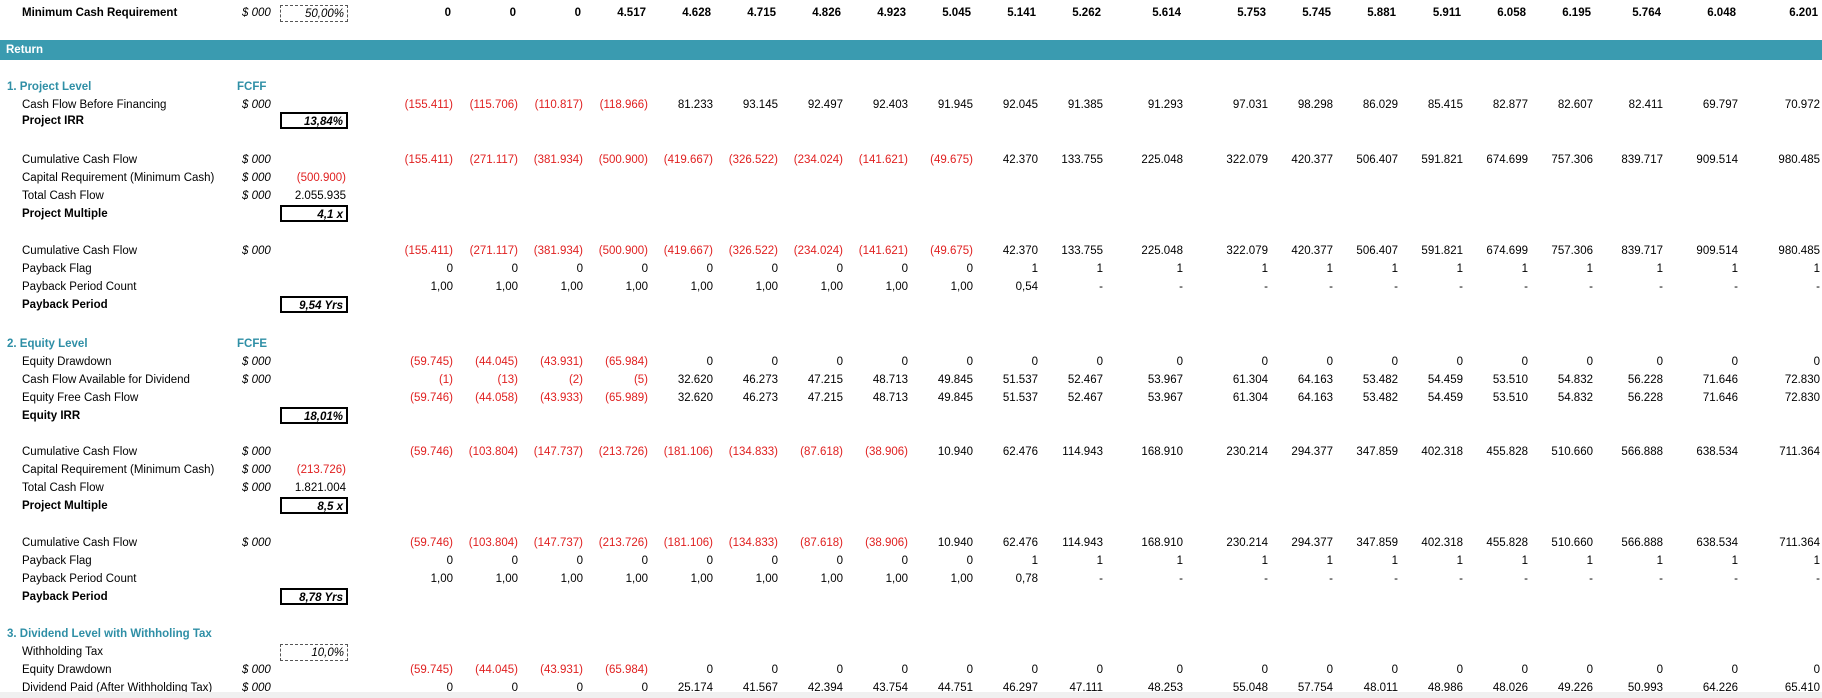 The width and height of the screenshot is (1822, 698). Describe the element at coordinates (493, 251) in the screenshot. I see `data-cell: (271.117)` at that location.